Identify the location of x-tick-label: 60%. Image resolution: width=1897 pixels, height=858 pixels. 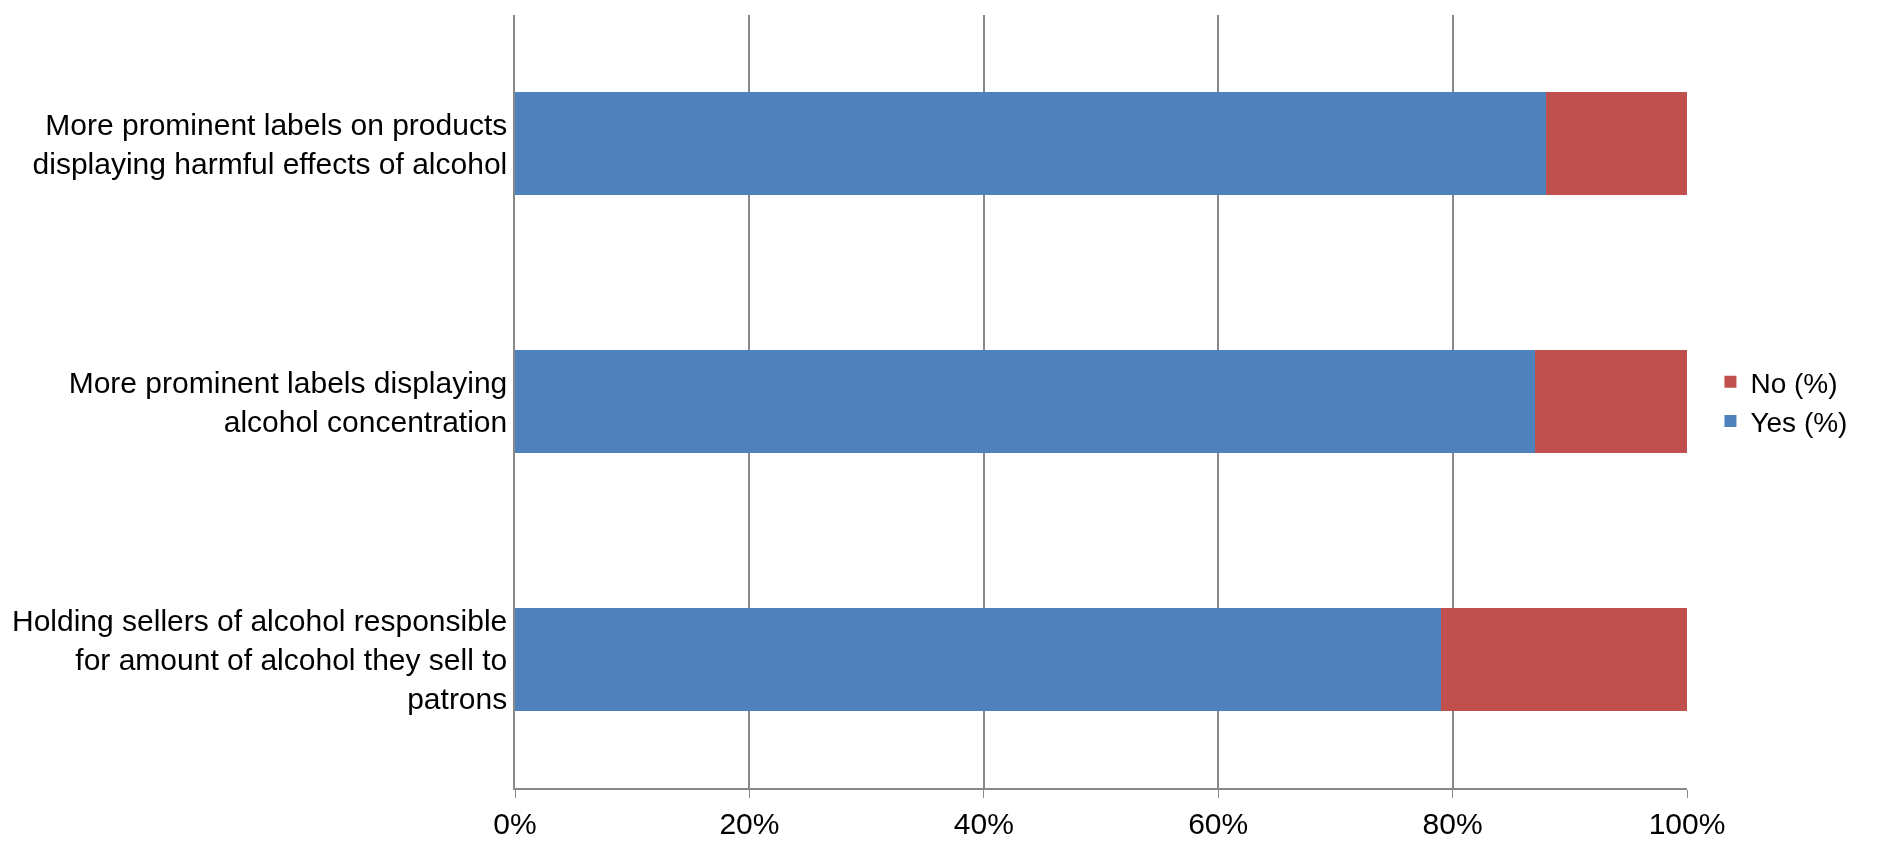
(1218, 823).